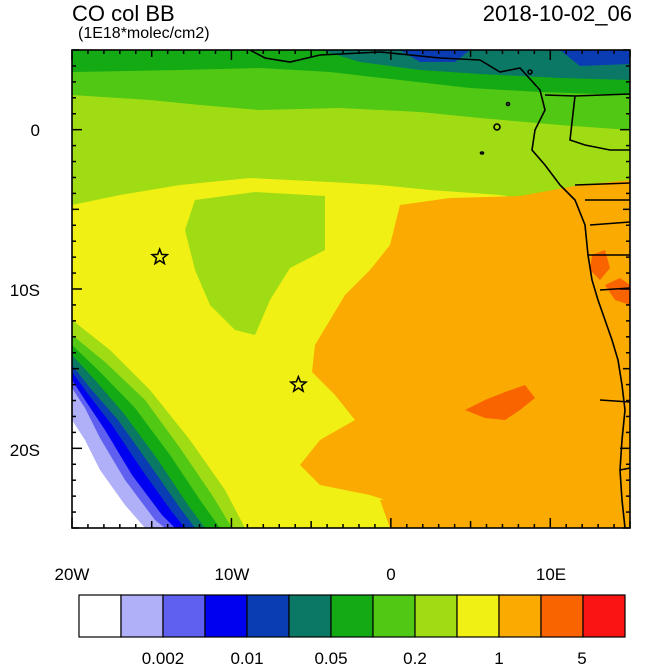 This screenshot has width=650, height=667. I want to click on star-west-icon, so click(160, 256).